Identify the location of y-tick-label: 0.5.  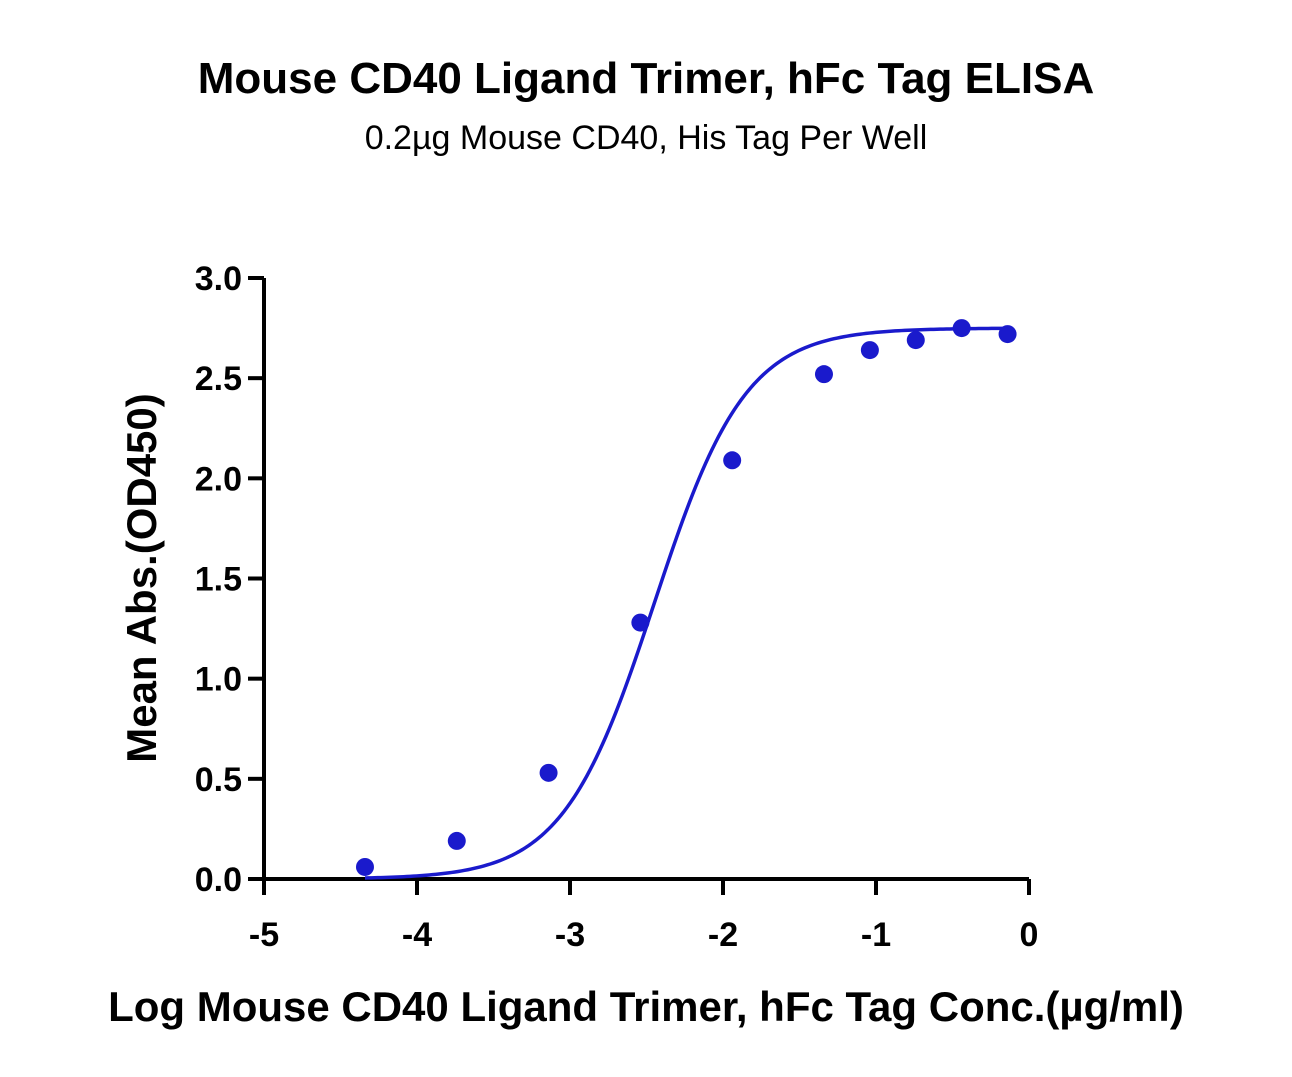
(218, 780).